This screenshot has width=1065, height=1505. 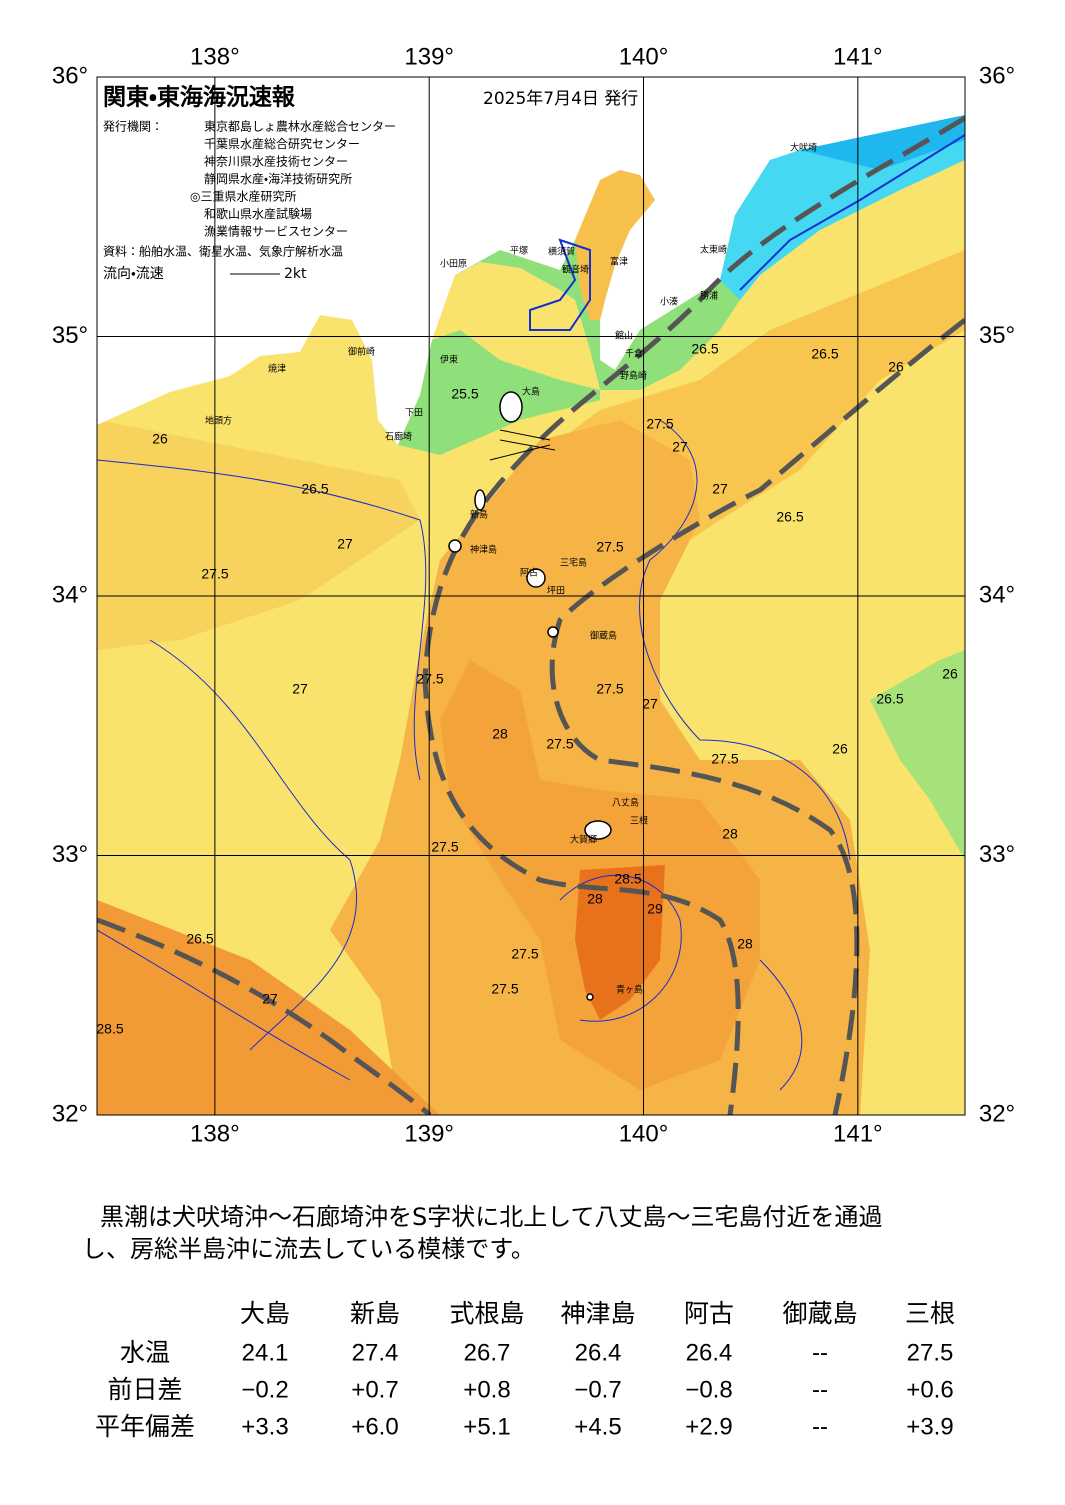 What do you see at coordinates (569, 347) in the screenshot?
I see `coastal-zone` at bounding box center [569, 347].